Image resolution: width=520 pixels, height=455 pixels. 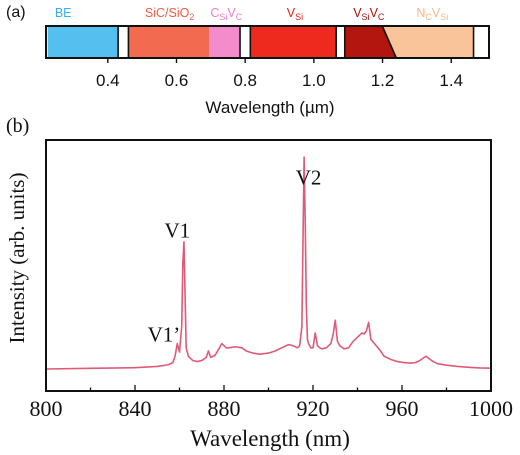 What do you see at coordinates (271, 403) in the screenshot?
I see `panel-b-axis: 800 840 880 920 960 1000` at bounding box center [271, 403].